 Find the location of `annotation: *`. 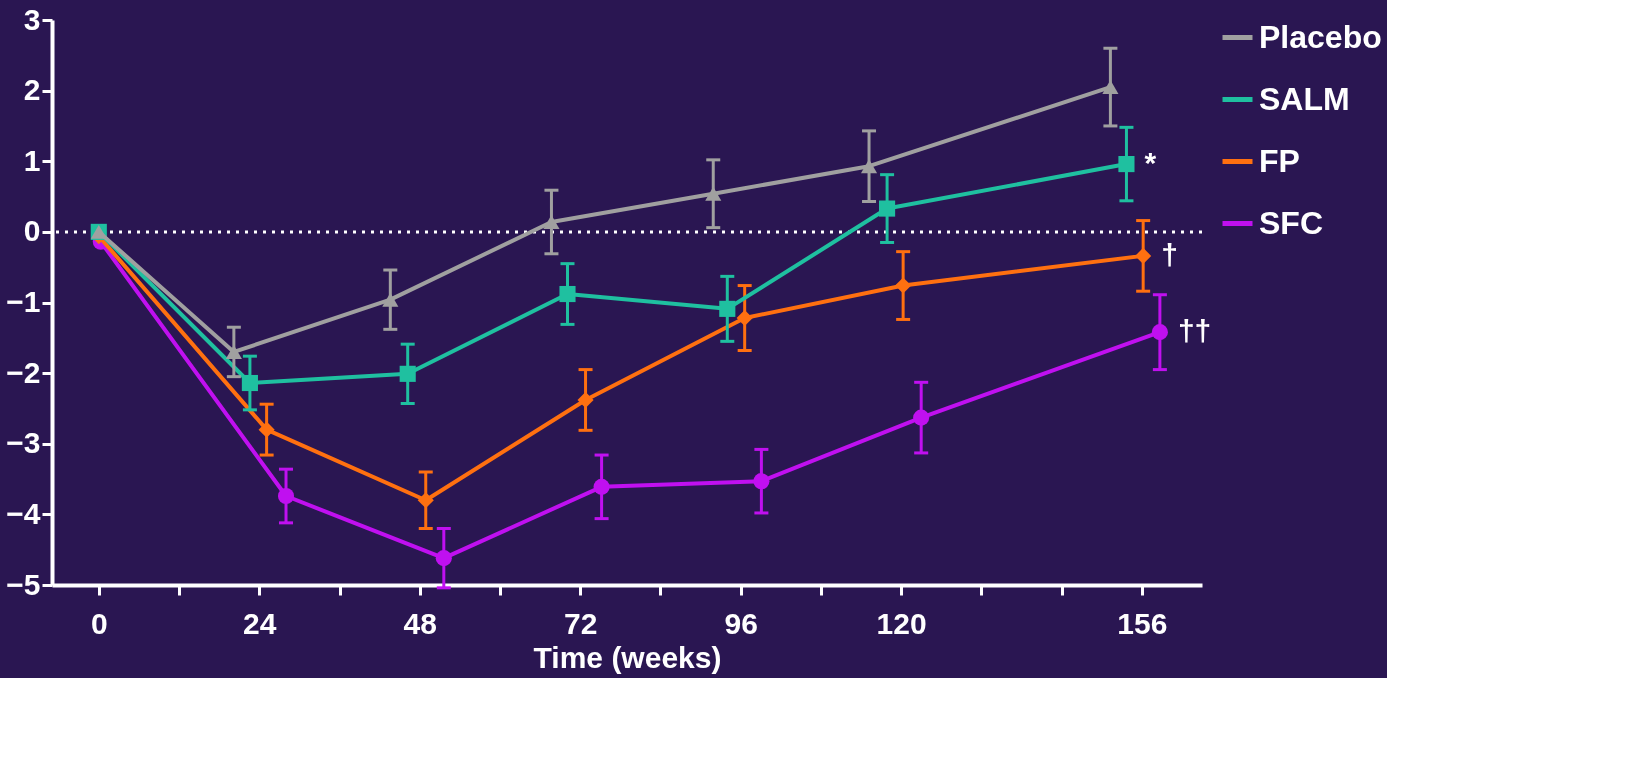

annotation: * is located at coordinates (1150, 163).